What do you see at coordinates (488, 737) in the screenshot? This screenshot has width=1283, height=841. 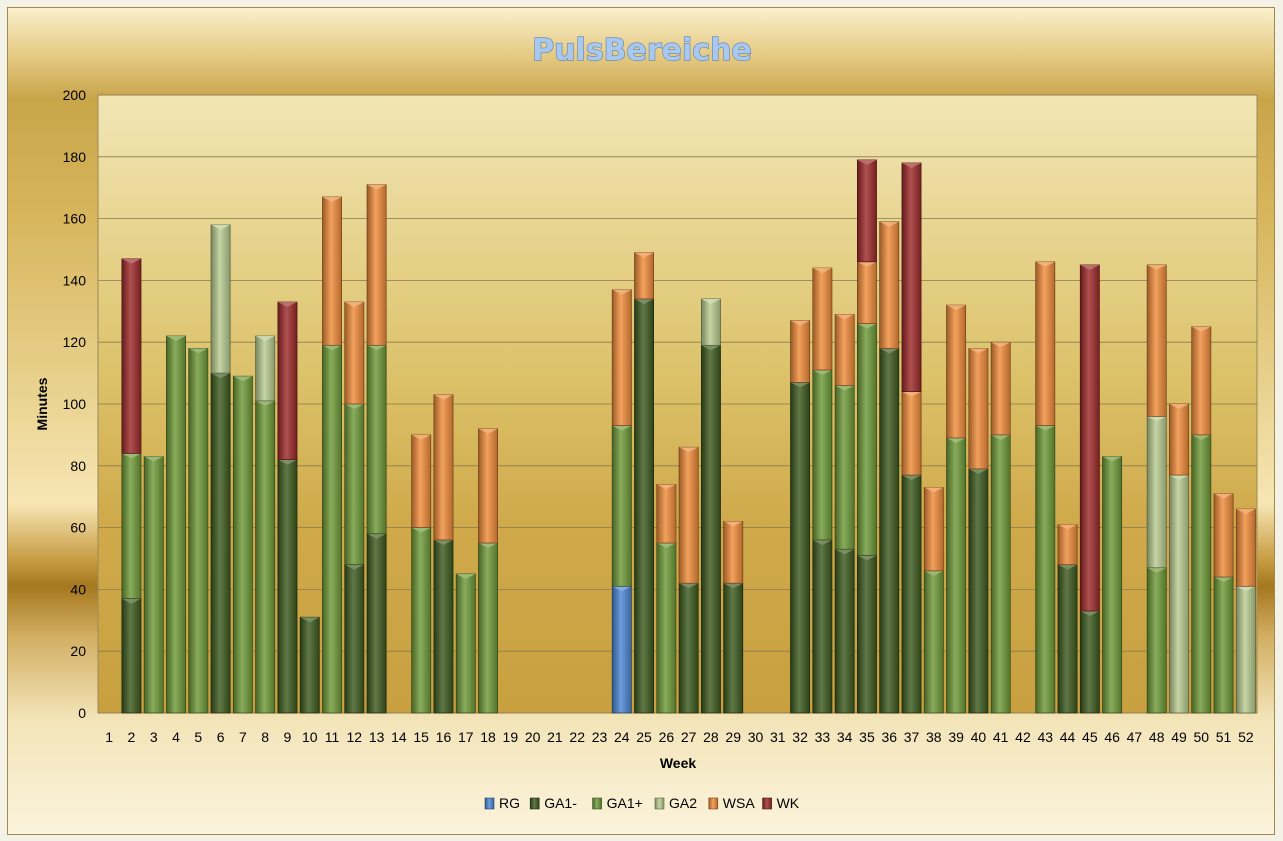 I see `x-tick-label: 18` at bounding box center [488, 737].